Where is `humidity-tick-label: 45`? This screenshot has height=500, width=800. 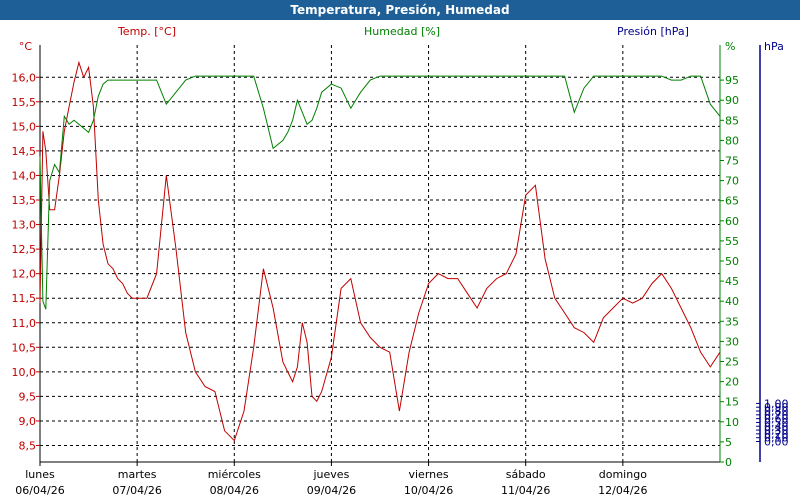
humidity-tick-label: 45 is located at coordinates (732, 281).